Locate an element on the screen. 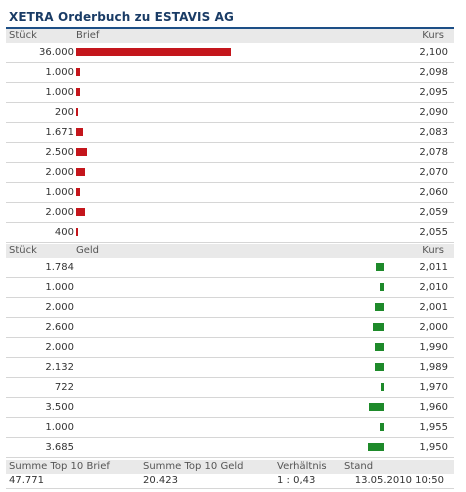 The height and width of the screenshot is (492, 466). ask-price: 2,095 is located at coordinates (433, 92).